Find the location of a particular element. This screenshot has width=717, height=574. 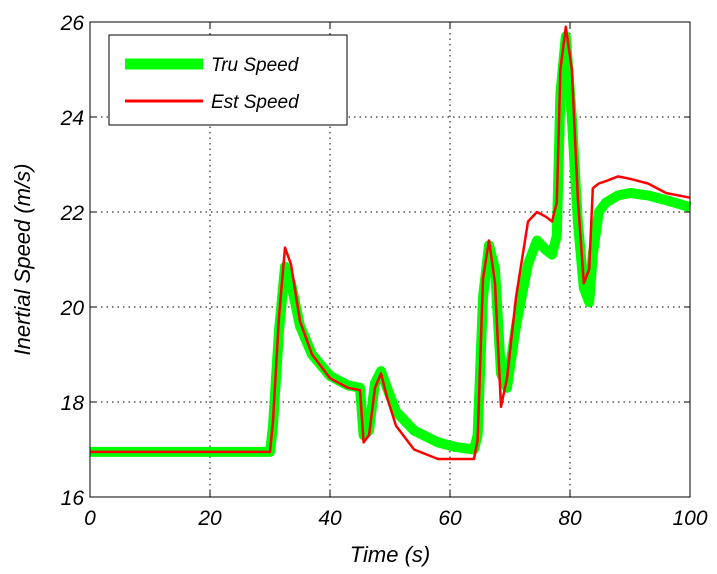

y-tick-label: 24 is located at coordinates (72, 118).